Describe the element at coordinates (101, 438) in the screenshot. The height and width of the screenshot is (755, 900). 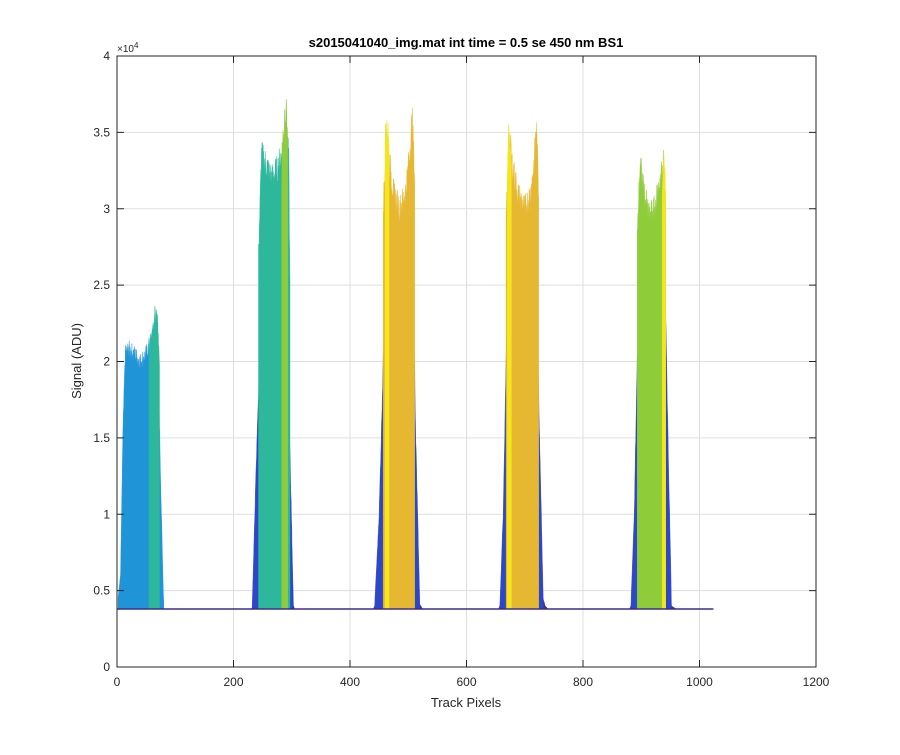
I see `y-tick-label: 1.5` at that location.